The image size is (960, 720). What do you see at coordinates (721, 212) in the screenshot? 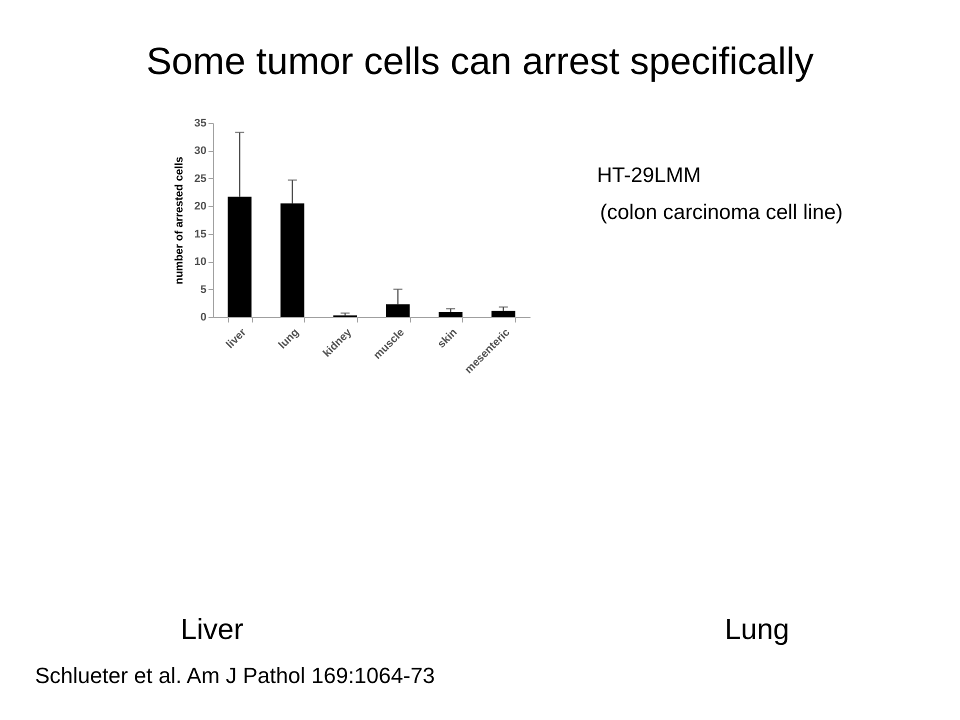
I see `text: (colon carcinoma cell line)` at bounding box center [721, 212].